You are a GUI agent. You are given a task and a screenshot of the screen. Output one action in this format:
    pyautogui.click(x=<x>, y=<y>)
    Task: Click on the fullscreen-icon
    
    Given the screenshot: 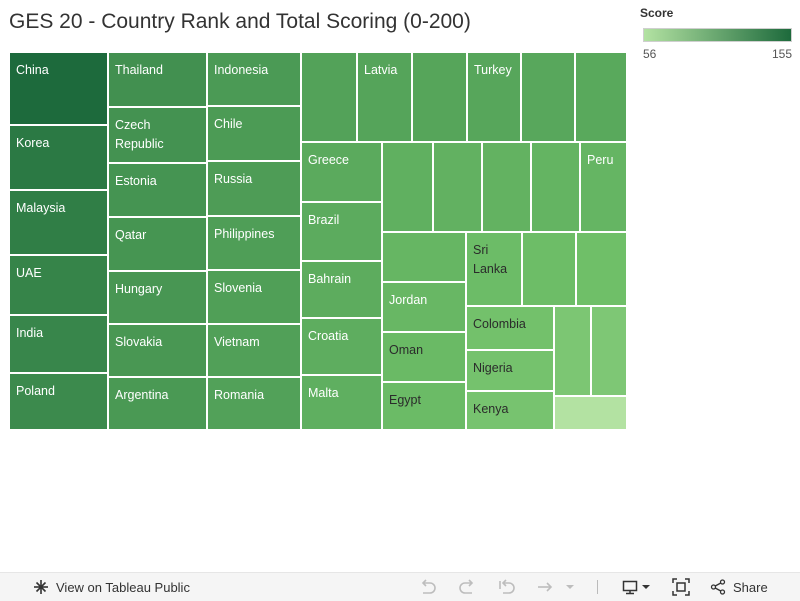 What is the action you would take?
    pyautogui.click(x=681, y=587)
    